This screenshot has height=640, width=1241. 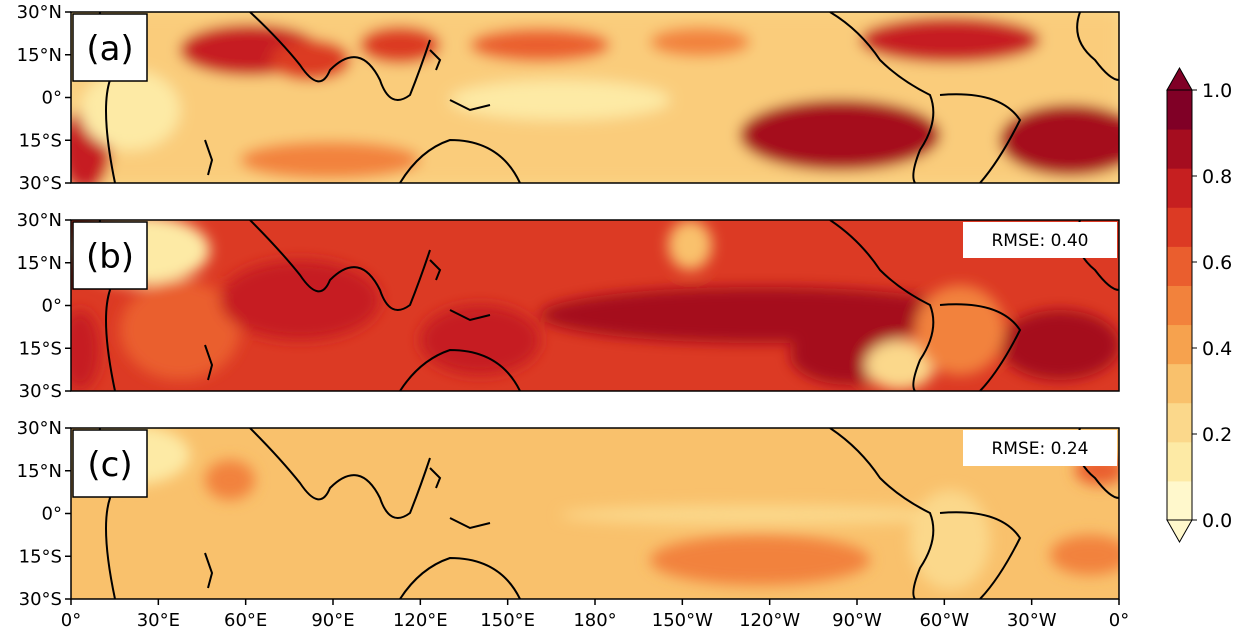 I want to click on colorbar-tick-label: 1.0, so click(x=1217, y=91).